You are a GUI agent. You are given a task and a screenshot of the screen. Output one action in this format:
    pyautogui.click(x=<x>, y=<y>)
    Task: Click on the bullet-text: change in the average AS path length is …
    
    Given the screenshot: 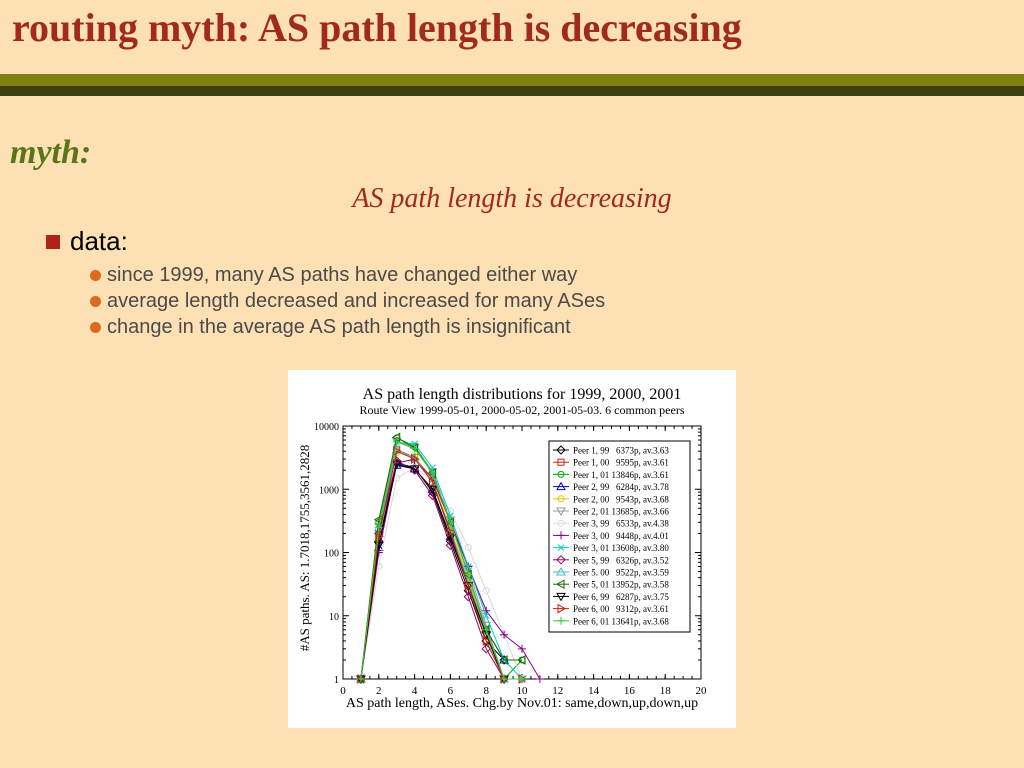 What is the action you would take?
    pyautogui.click(x=339, y=326)
    